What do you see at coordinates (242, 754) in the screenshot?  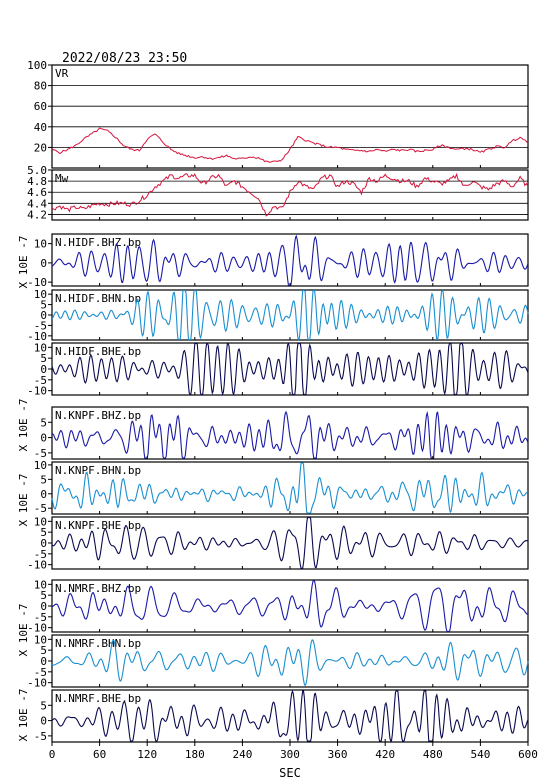 I see `x-tick-label: 240` at bounding box center [242, 754].